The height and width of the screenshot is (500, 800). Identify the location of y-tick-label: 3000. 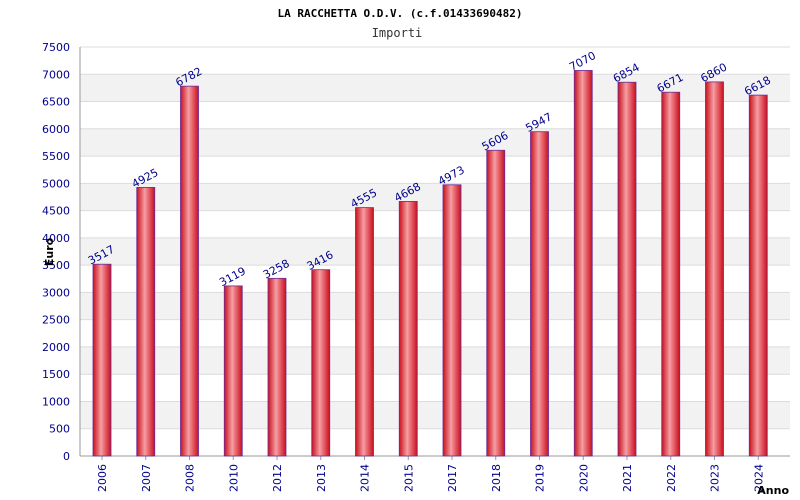
(56, 292).